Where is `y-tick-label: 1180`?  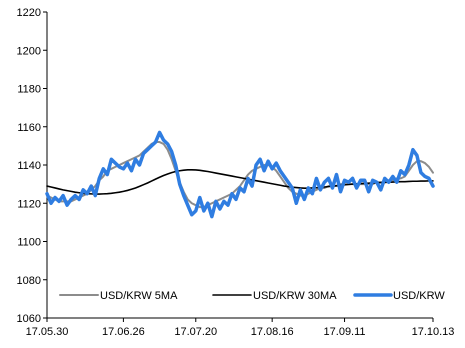
y-tick-label: 1180 is located at coordinates (29, 90).